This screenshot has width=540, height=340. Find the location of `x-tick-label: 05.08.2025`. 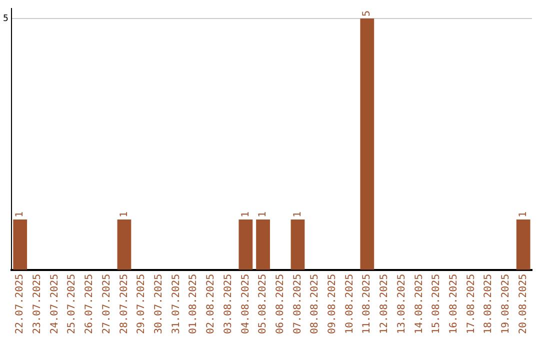

x-tick-label: 05.08.2025 is located at coordinates (263, 304).